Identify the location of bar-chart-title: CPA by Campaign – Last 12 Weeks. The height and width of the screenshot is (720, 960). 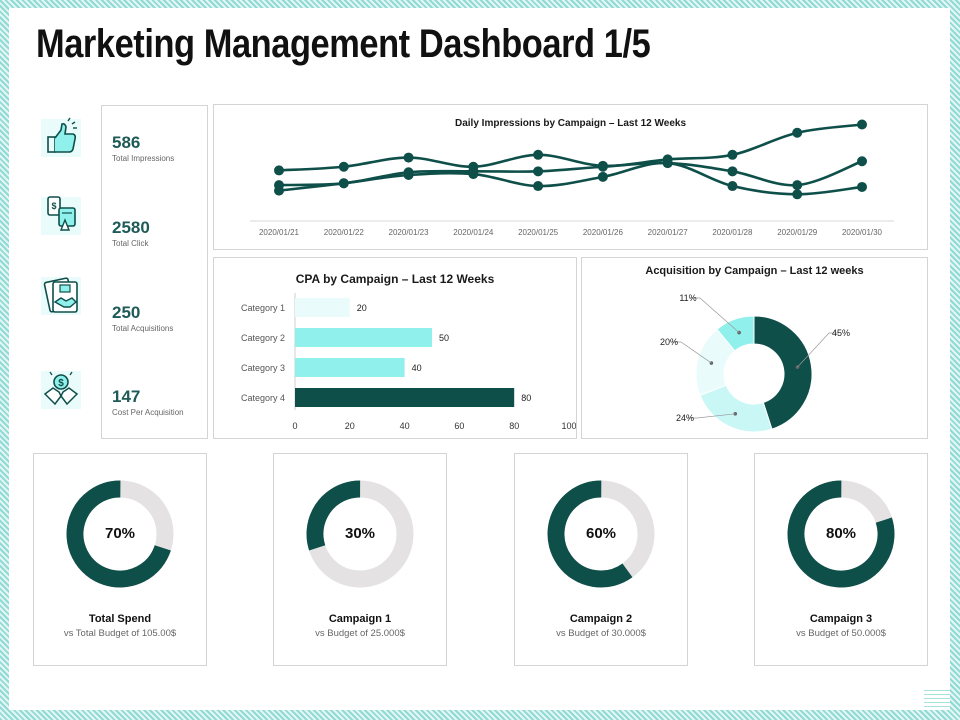
(395, 279).